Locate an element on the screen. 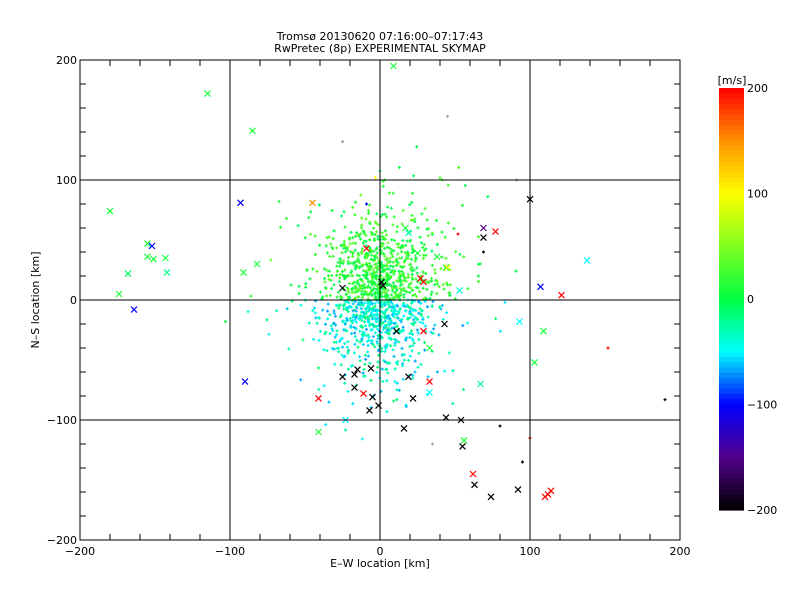 The image size is (800, 600). colorbar-tick-label: 200 is located at coordinates (757, 88).